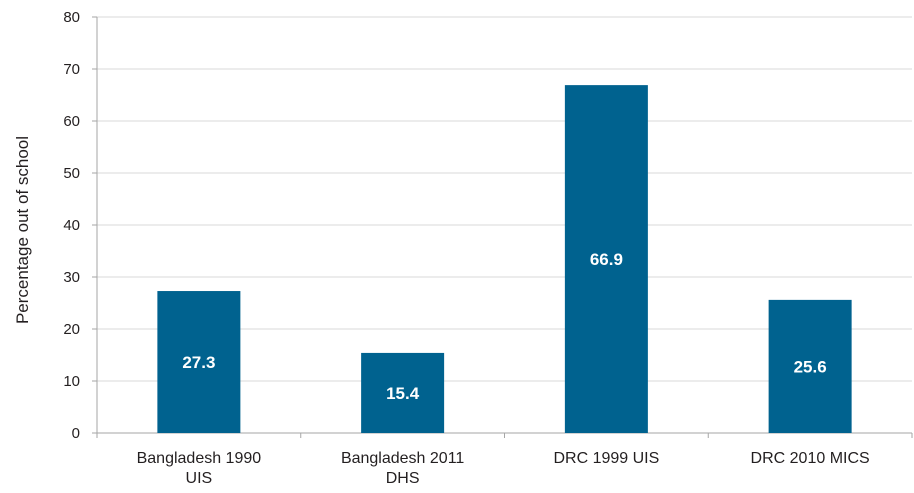 This screenshot has width=914, height=493. I want to click on y-tick-label: 20, so click(71, 329).